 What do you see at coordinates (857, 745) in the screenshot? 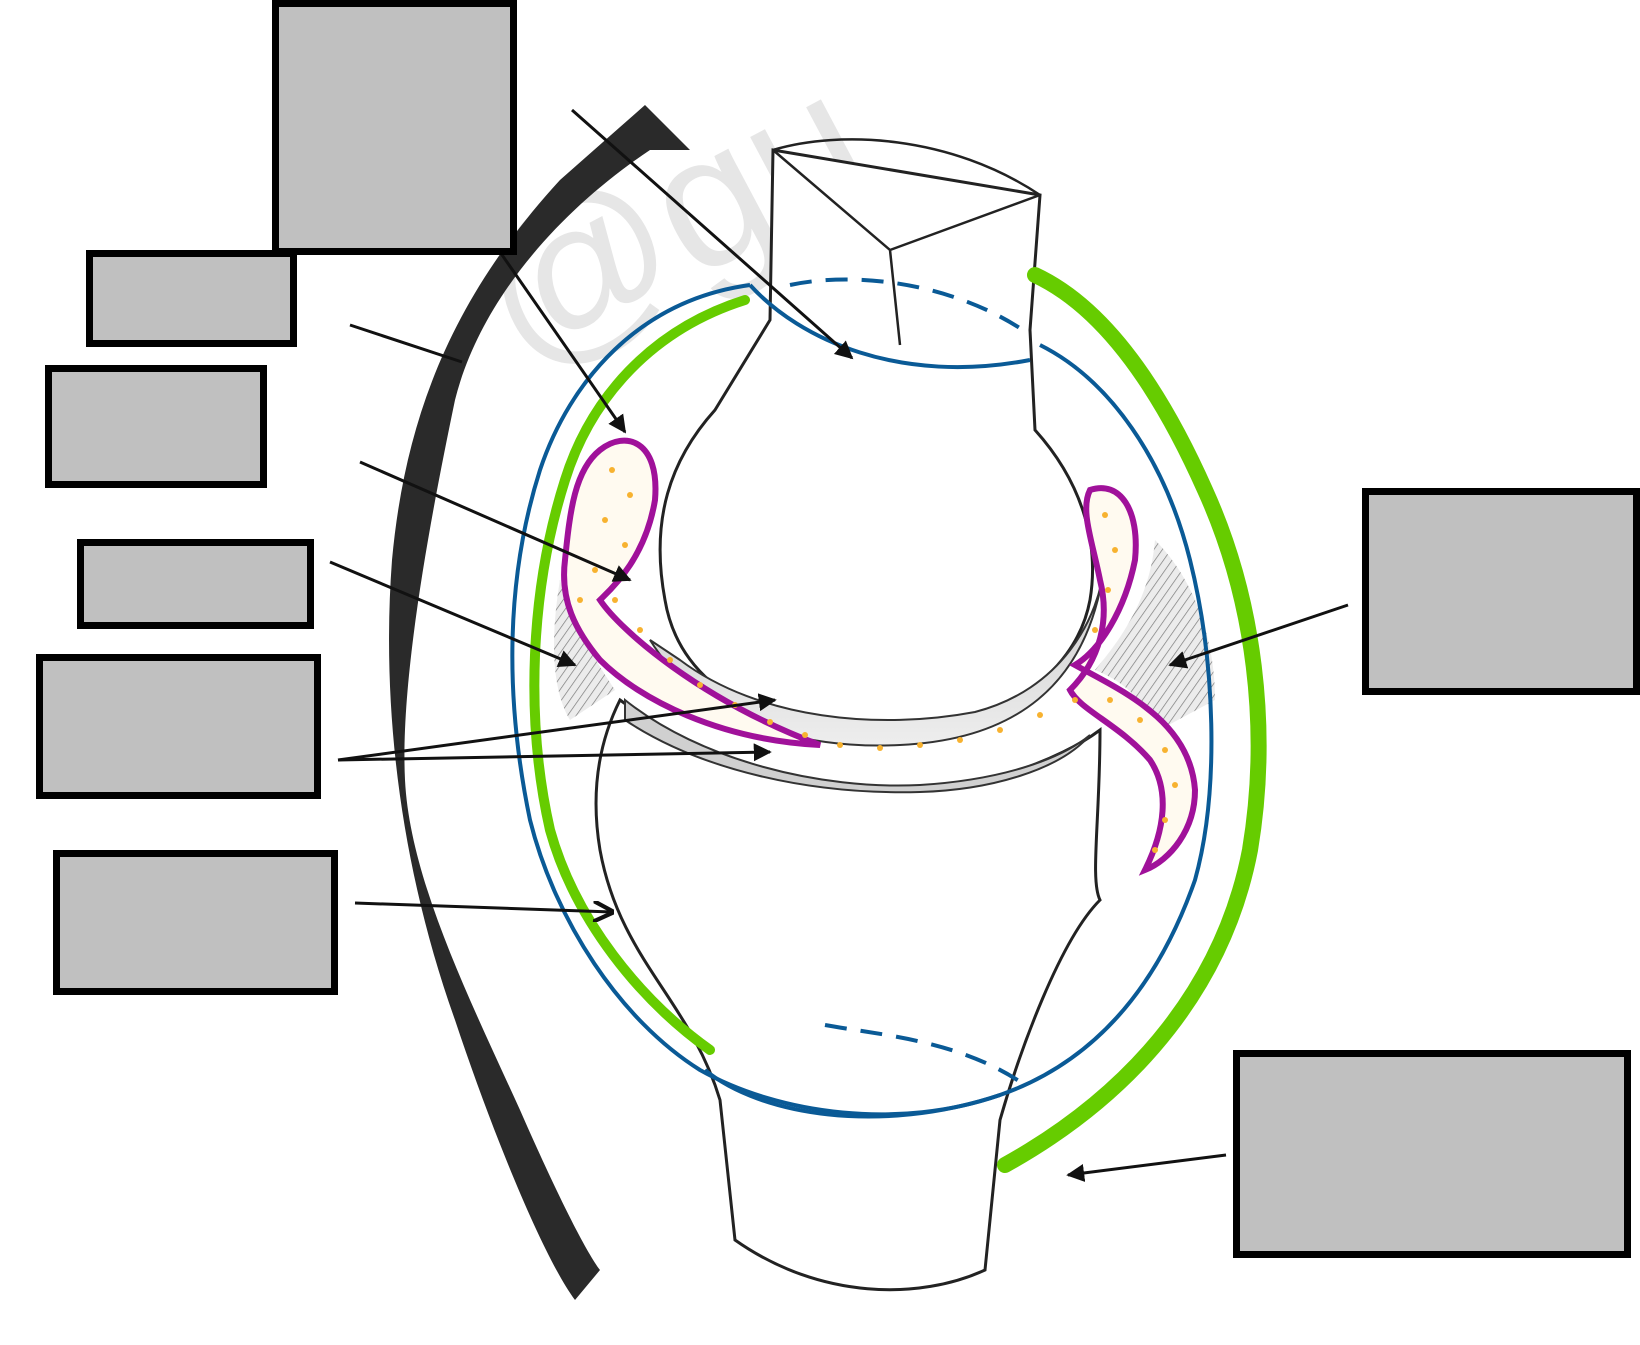
I see `tibial-cartilage` at bounding box center [857, 745].